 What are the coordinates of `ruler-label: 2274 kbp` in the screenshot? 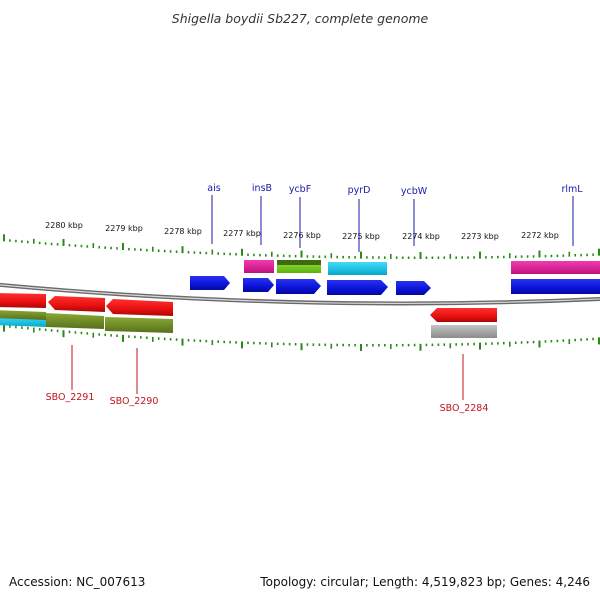 It's located at (421, 236).